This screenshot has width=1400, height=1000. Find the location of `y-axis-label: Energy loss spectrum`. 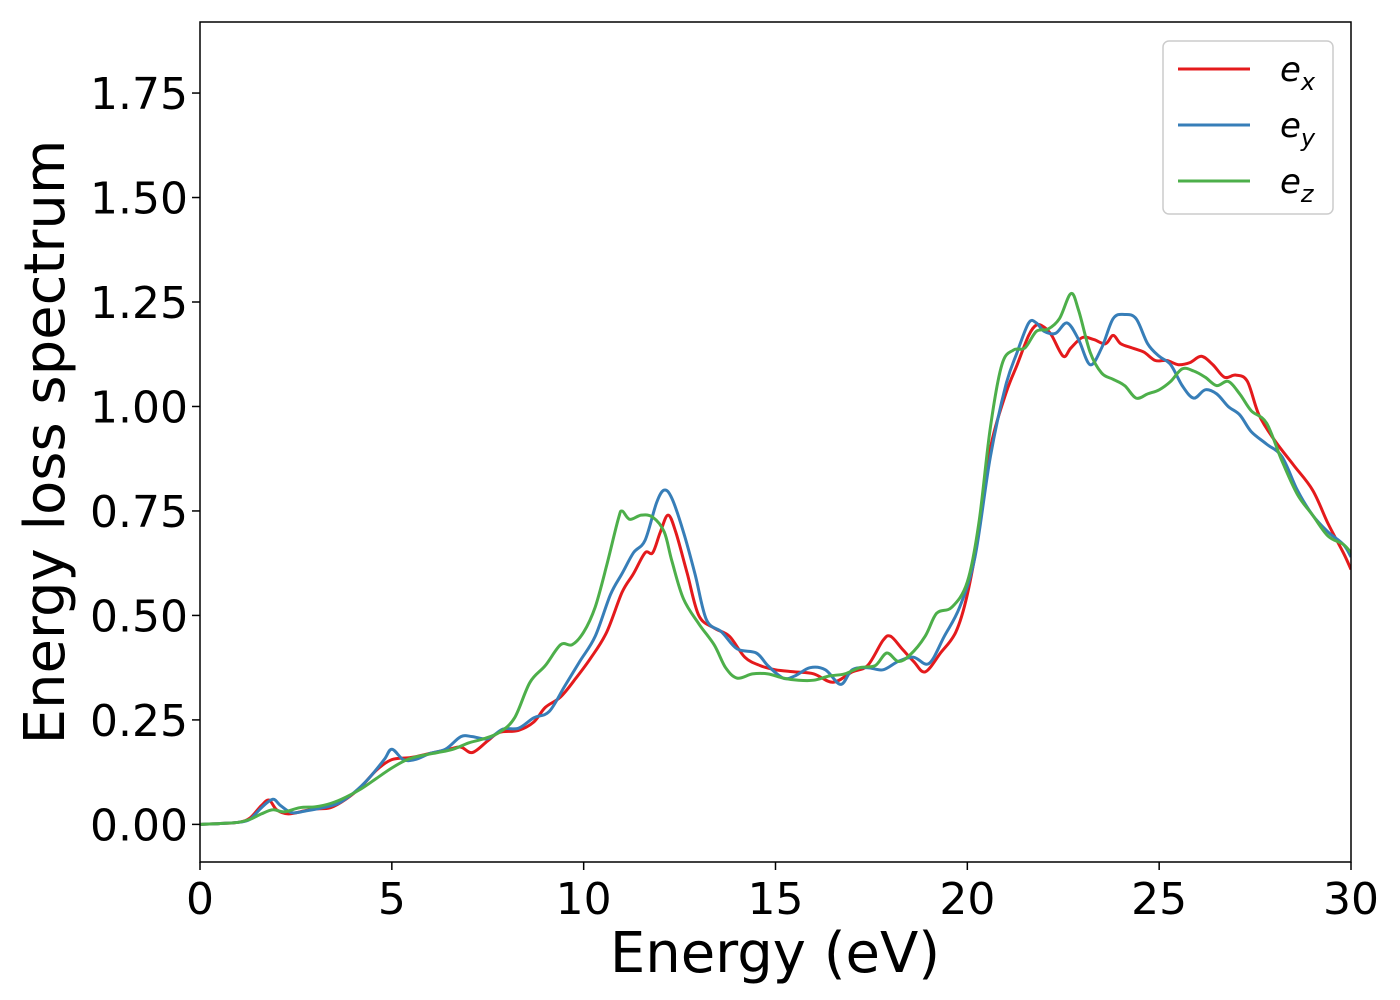

y-axis-label: Energy loss spectrum is located at coordinates (45, 442).